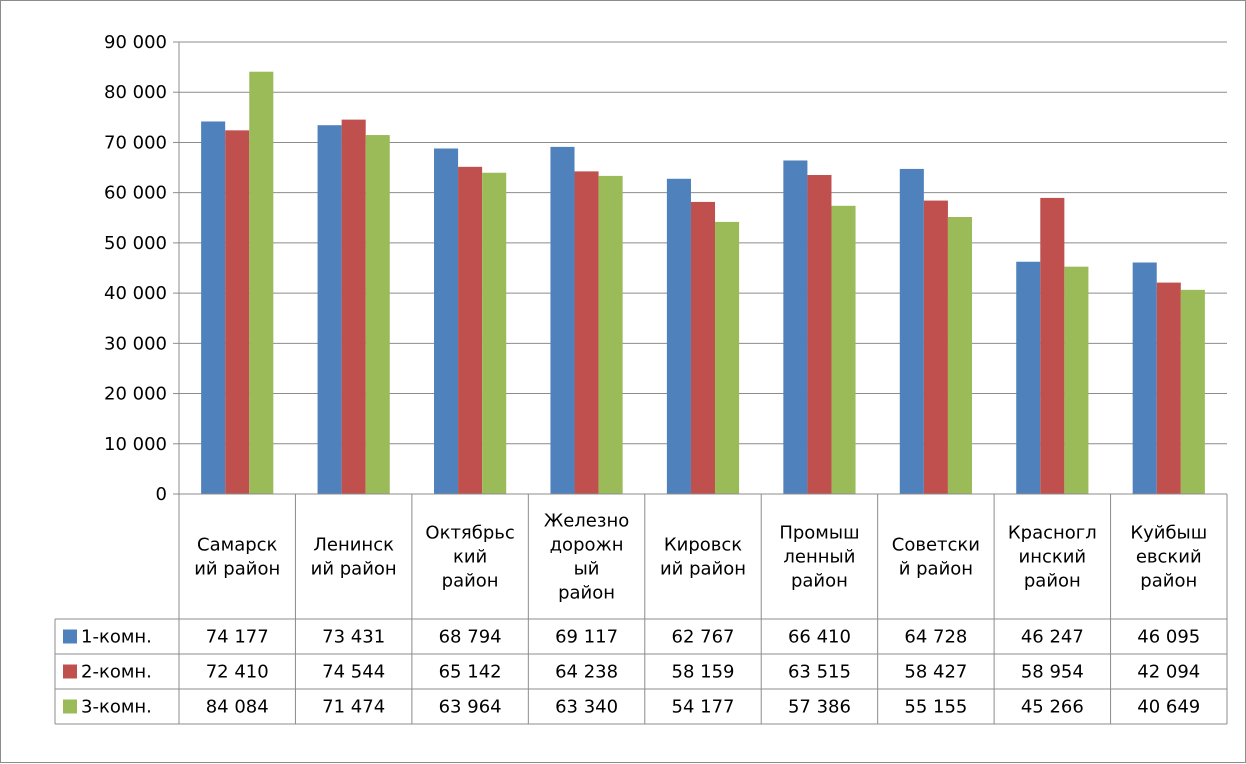  Describe the element at coordinates (353, 707) in the screenshot. I see `data-table-value: 71 474` at that location.